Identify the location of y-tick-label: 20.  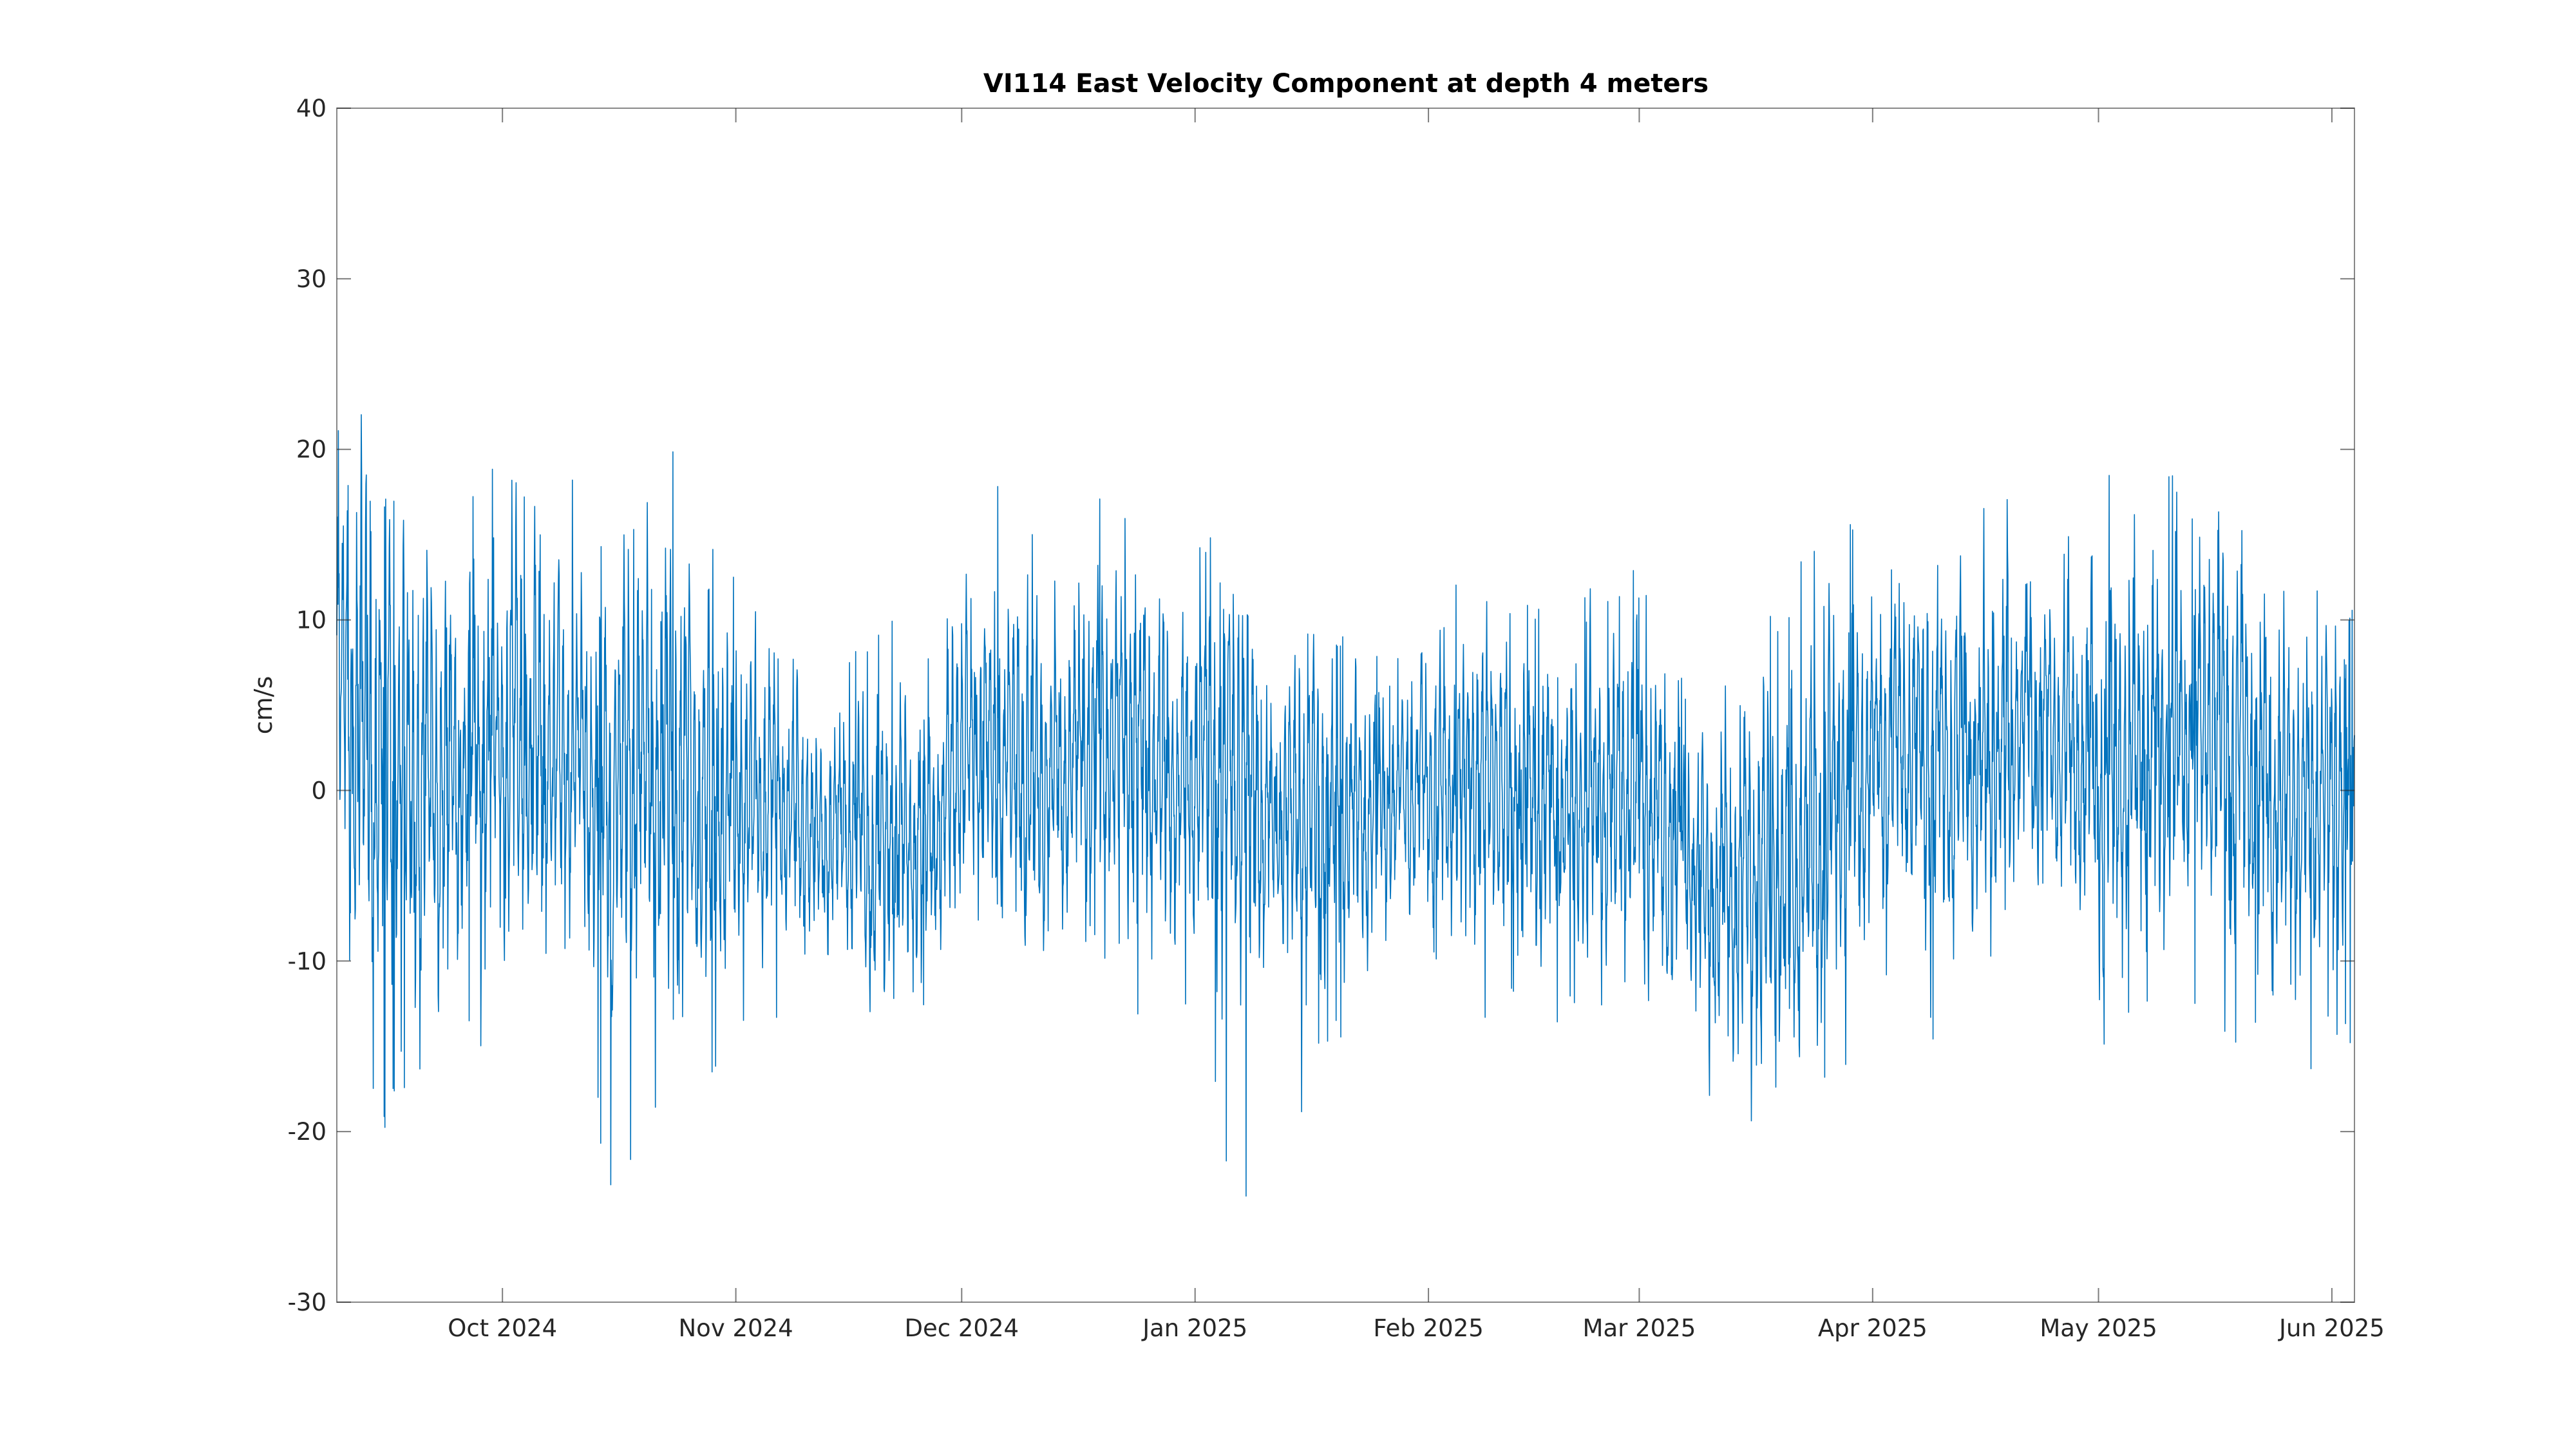
(311, 450).